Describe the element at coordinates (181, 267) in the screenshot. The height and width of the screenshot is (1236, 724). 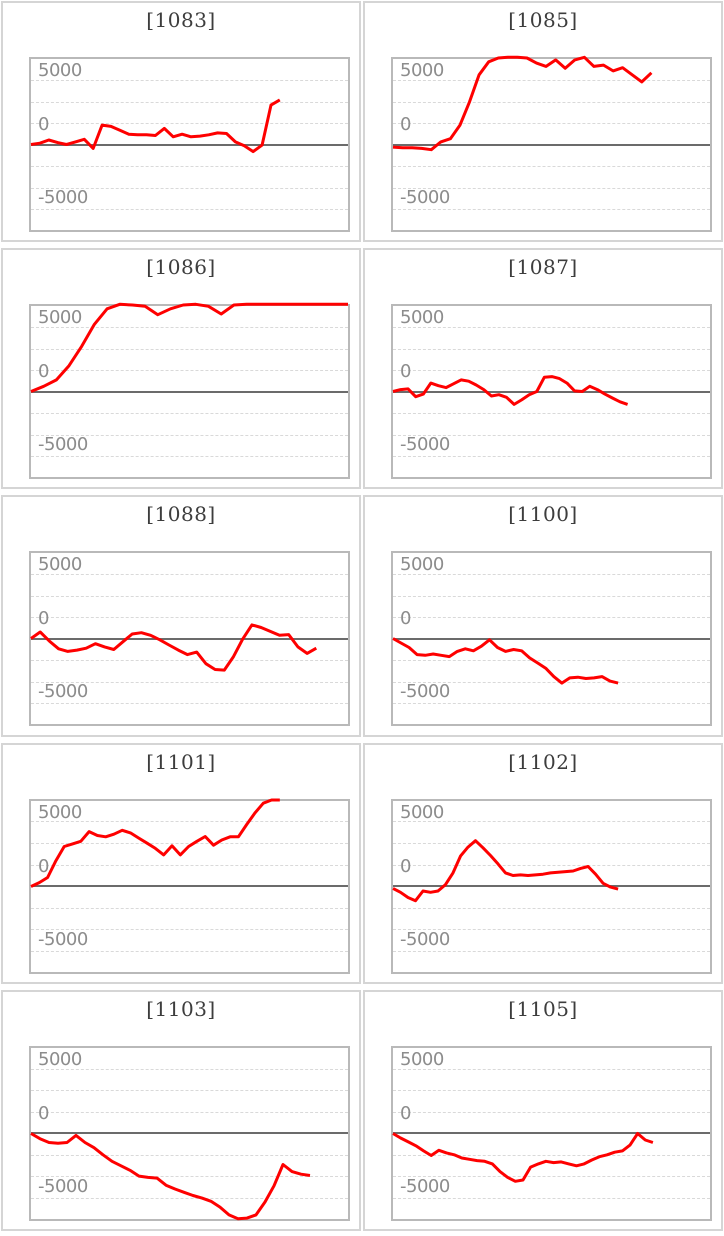
I see `chart-title: [1086]` at that location.